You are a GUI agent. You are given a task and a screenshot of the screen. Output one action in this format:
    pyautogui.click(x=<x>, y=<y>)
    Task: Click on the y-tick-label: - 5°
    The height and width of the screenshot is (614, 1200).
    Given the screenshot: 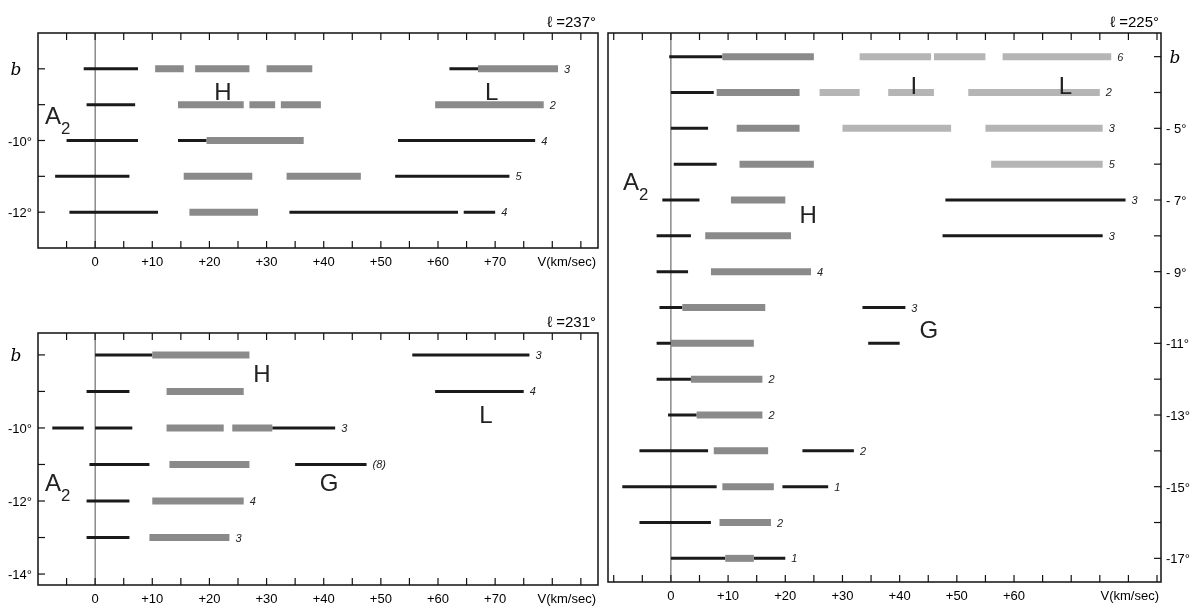 What is the action you would take?
    pyautogui.click(x=1176, y=129)
    